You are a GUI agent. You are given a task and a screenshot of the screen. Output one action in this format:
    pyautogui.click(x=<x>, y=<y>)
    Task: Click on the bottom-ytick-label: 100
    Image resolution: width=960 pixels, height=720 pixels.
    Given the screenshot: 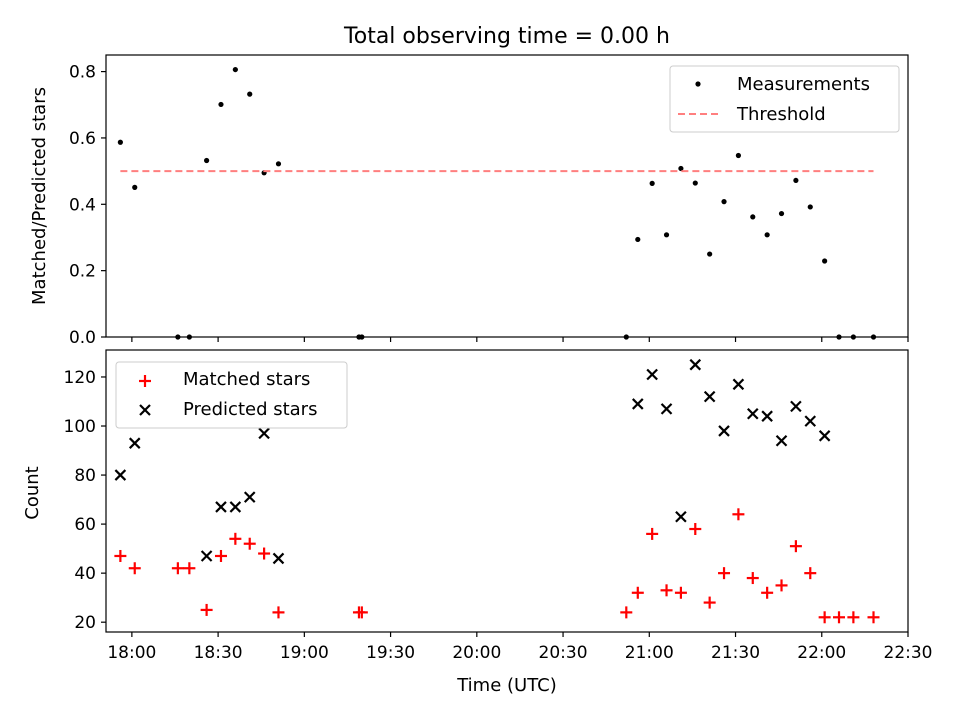 What is the action you would take?
    pyautogui.click(x=80, y=427)
    